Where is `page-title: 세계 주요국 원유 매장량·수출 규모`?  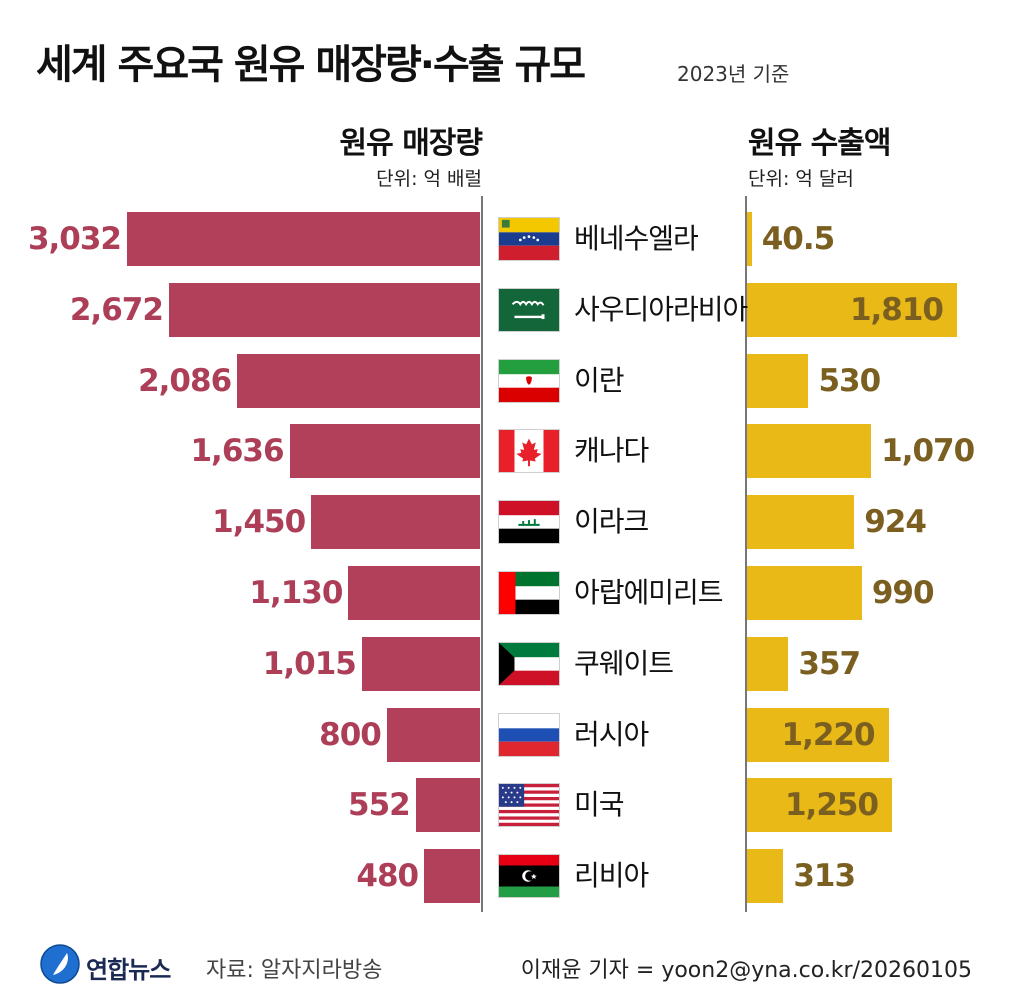
page-title: 세계 주요국 원유 매장량·수출 규모 is located at coordinates (311, 65).